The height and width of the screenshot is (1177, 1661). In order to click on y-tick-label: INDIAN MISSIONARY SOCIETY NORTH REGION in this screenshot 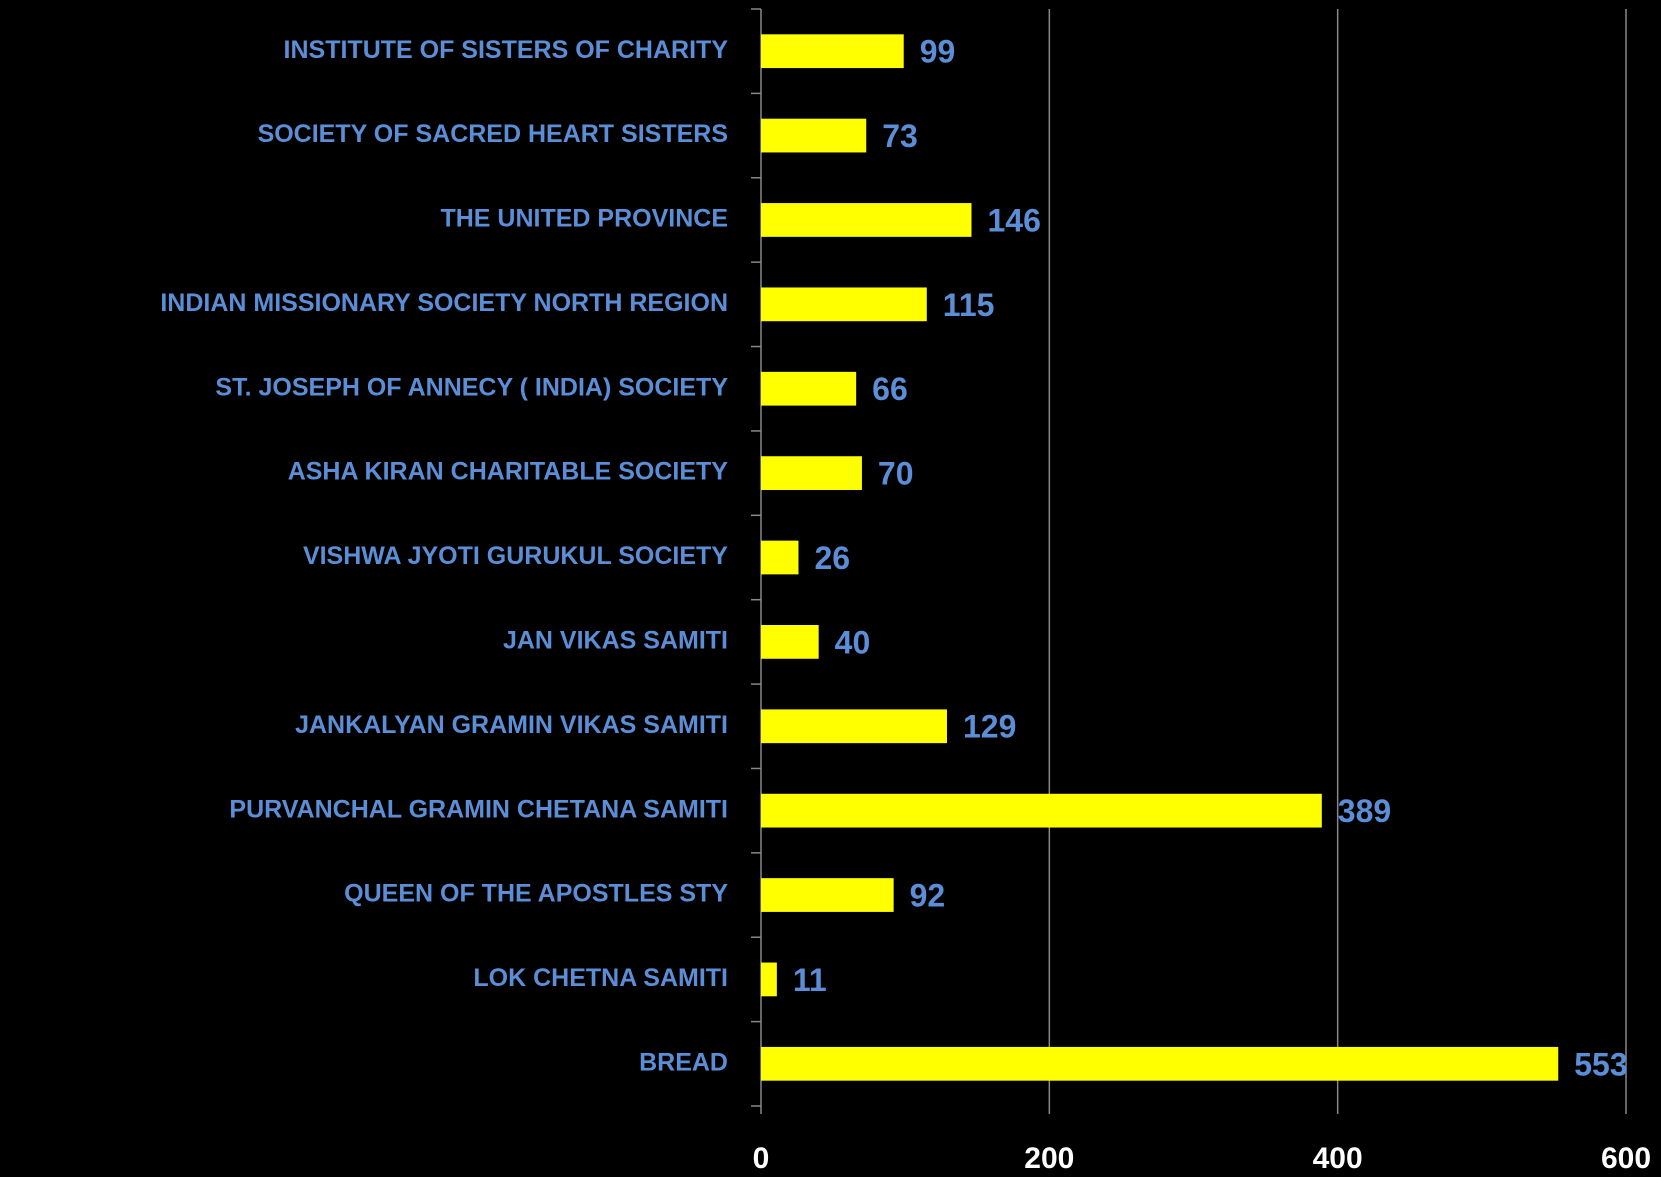, I will do `click(444, 303)`.